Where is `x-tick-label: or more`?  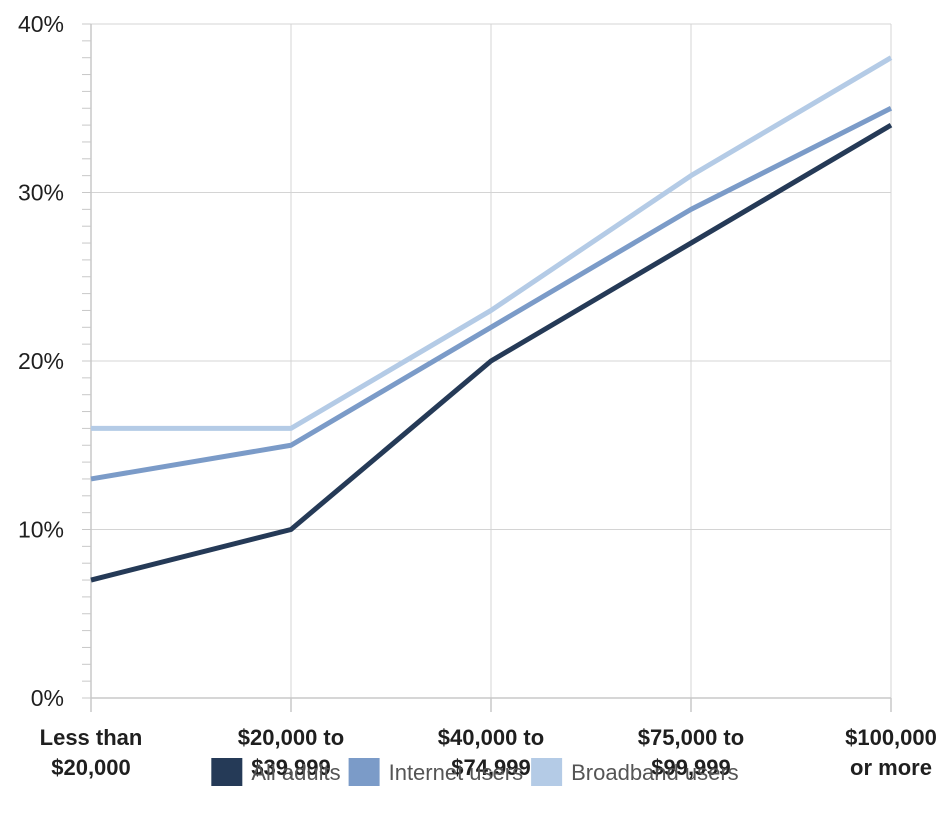
x-tick-label: or more is located at coordinates (891, 767).